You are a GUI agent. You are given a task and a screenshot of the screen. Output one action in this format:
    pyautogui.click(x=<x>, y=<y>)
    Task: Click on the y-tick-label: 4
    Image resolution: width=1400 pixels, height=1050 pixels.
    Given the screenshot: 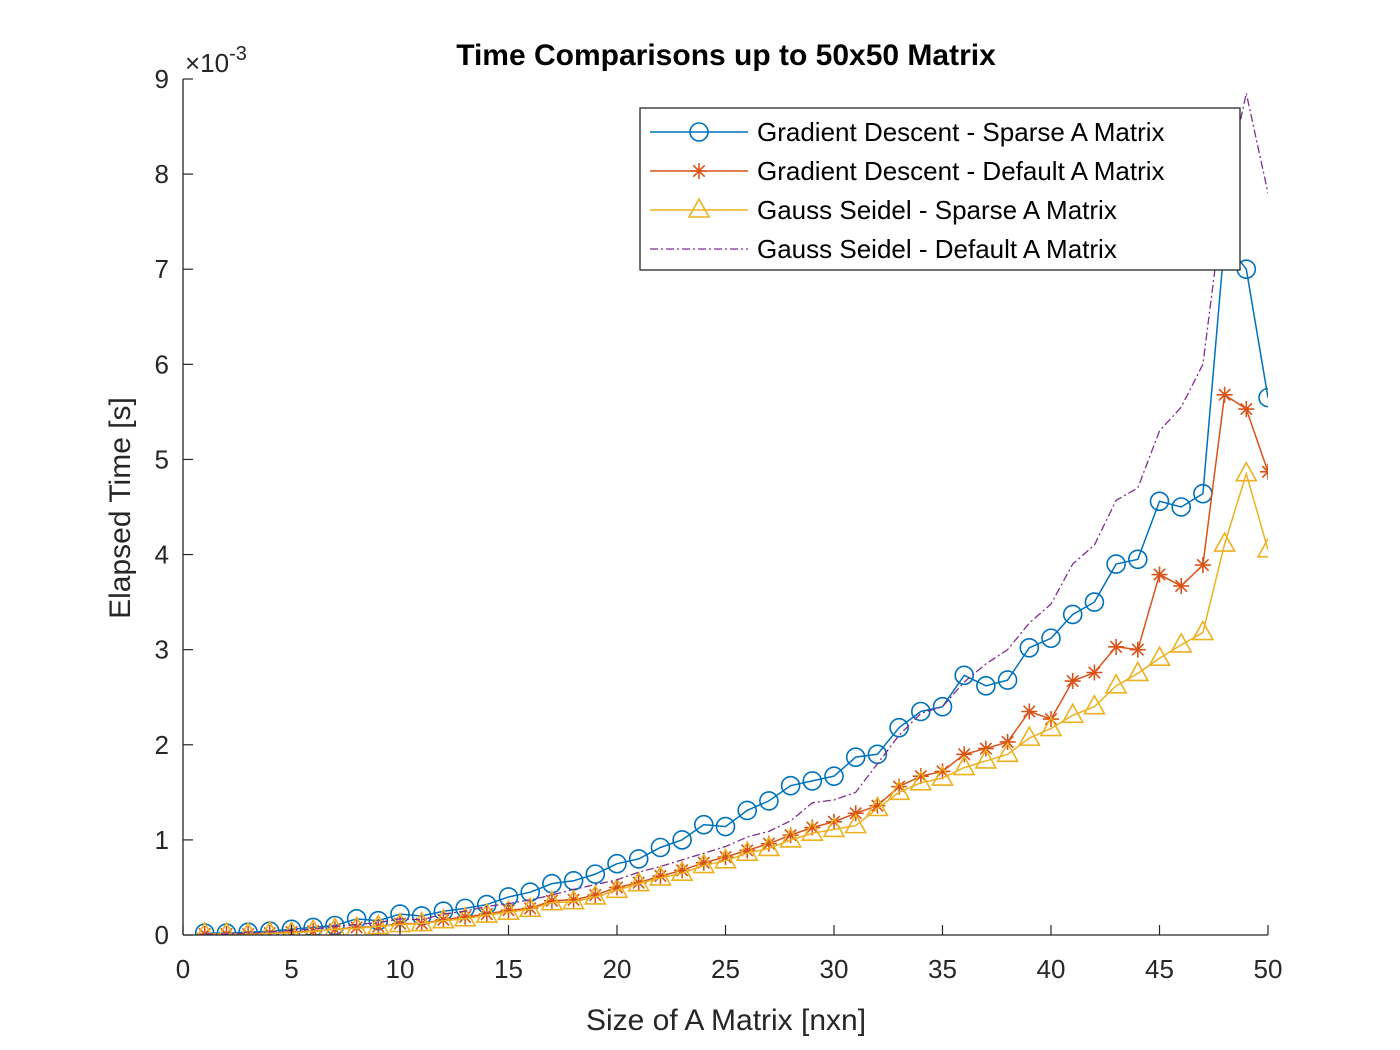 What is the action you would take?
    pyautogui.click(x=162, y=555)
    